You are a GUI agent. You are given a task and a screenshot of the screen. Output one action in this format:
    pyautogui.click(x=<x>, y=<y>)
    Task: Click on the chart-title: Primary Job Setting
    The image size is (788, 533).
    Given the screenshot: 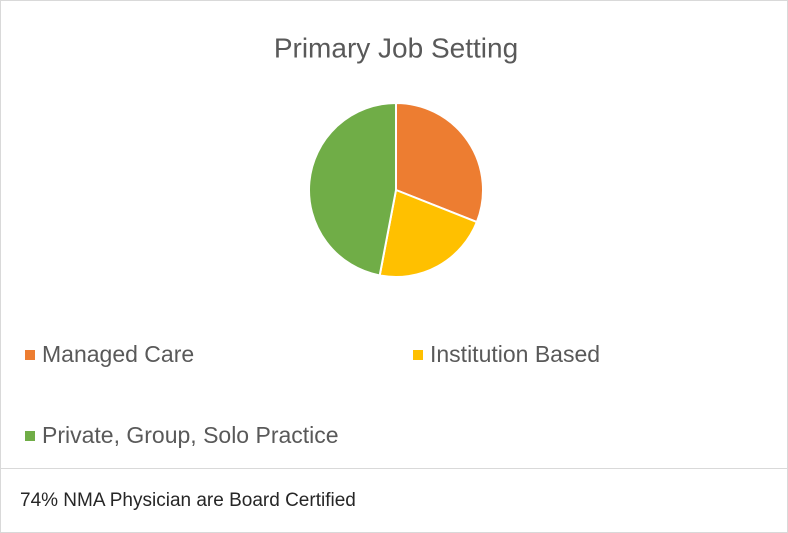 What is the action you would take?
    pyautogui.click(x=396, y=47)
    